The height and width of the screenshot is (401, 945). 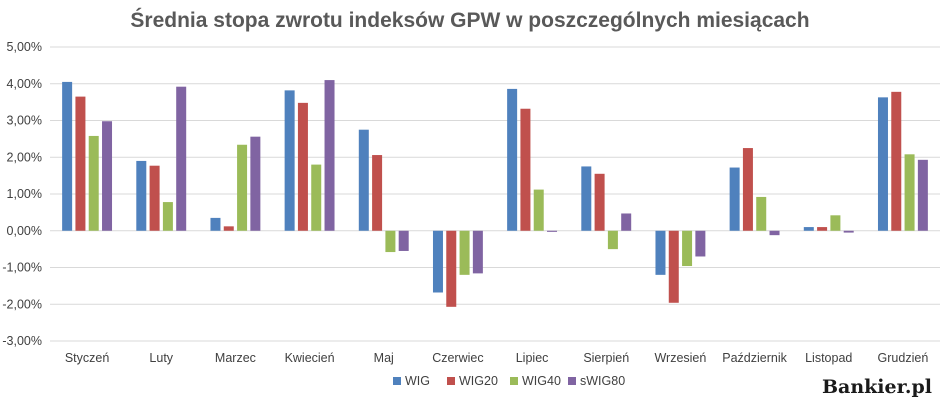 I want to click on x-tick-label: Październik, so click(x=754, y=358).